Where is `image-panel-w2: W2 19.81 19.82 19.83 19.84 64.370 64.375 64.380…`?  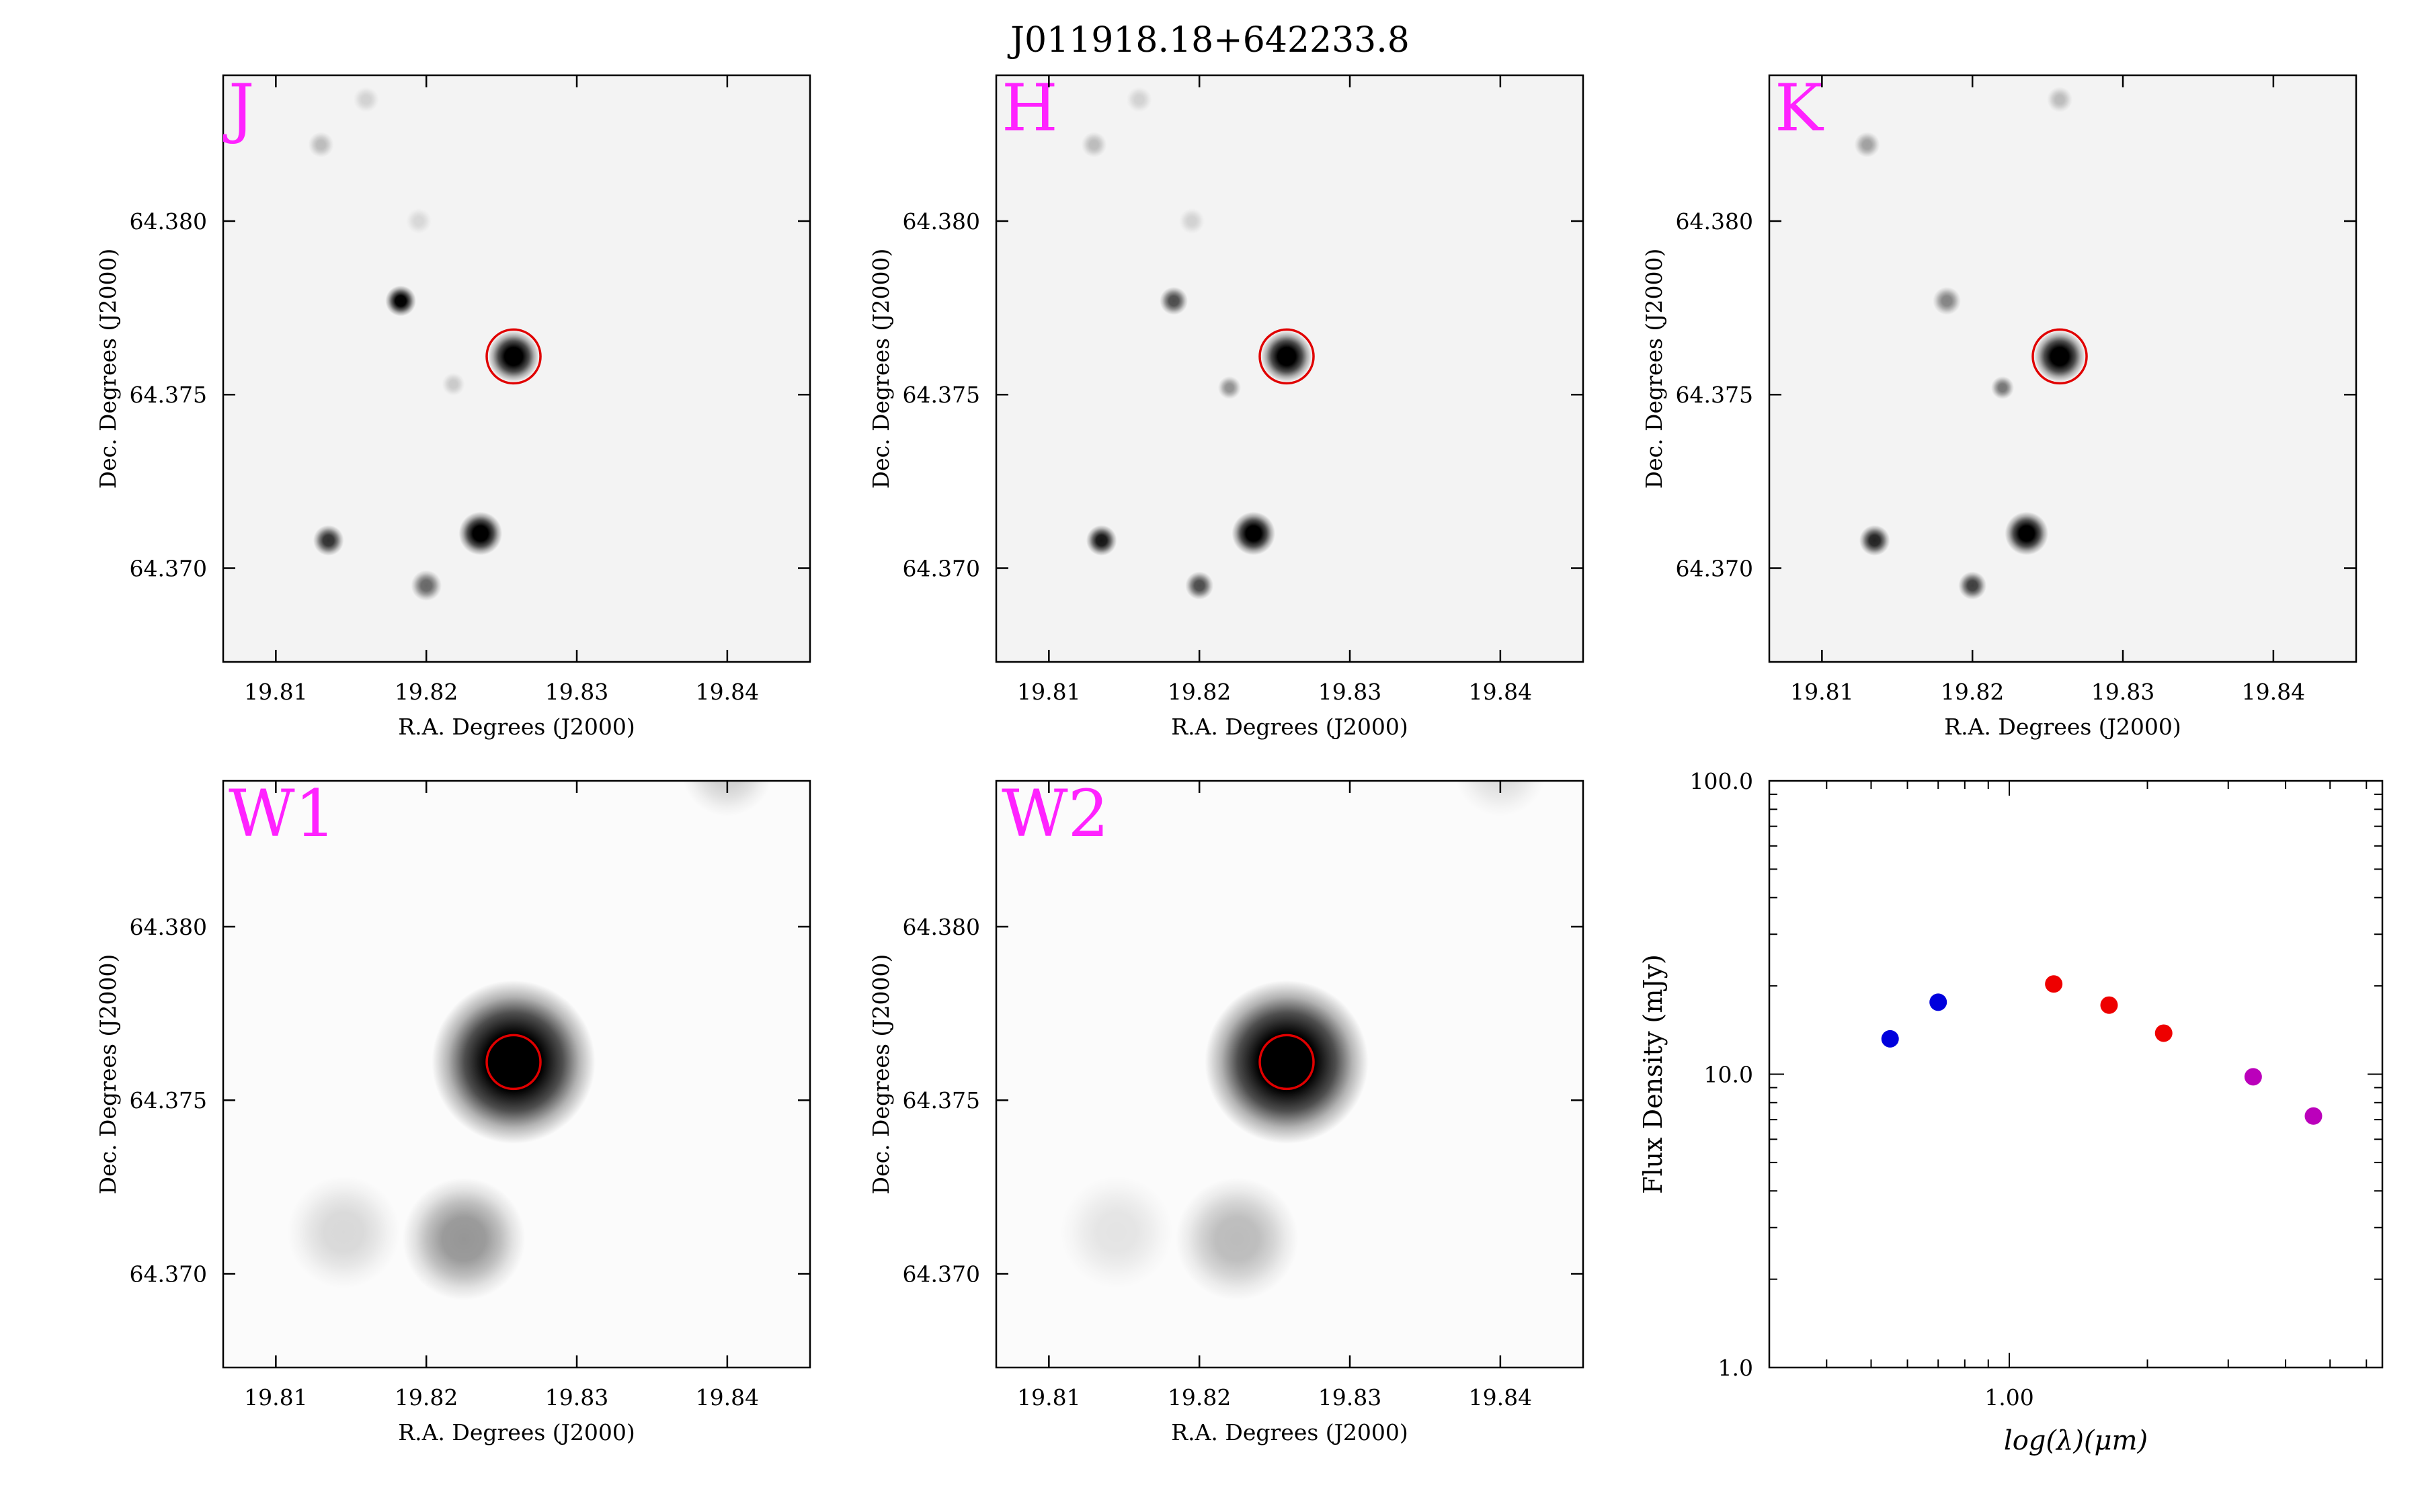 image-panel-w2: W2 19.81 19.82 19.83 19.84 64.370 64.375 64.380… is located at coordinates (1226, 1110).